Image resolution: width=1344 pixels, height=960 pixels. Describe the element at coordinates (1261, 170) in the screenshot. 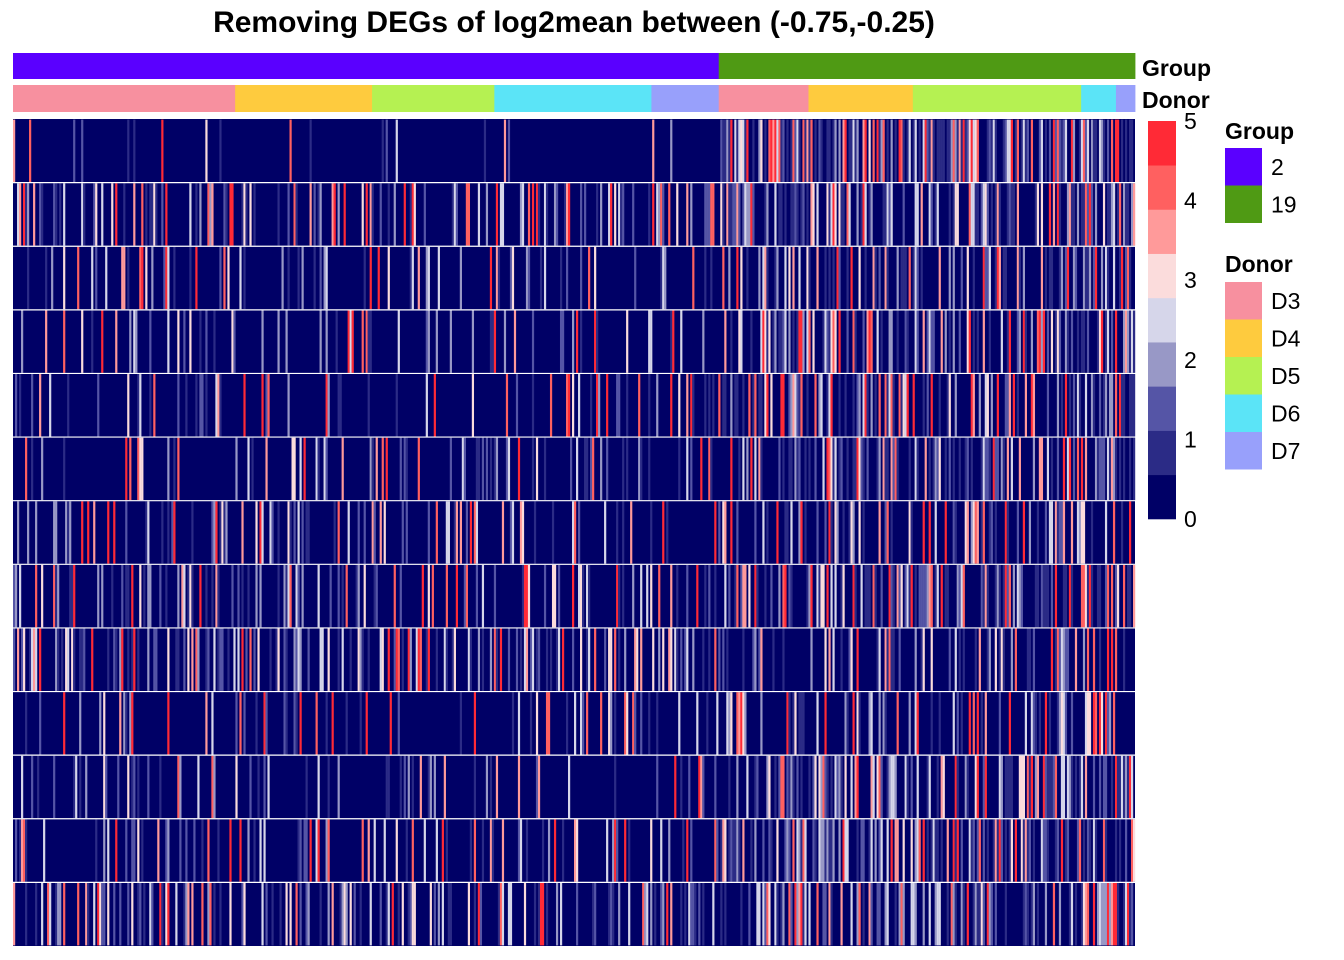

I see `group-legend: Group 219` at that location.